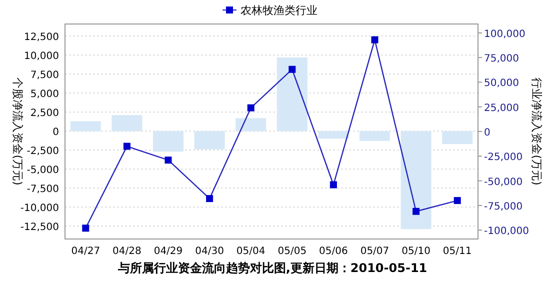 The height and width of the screenshot is (283, 545). I want to click on legend-label: 农林牧渔类行业, so click(279, 10).